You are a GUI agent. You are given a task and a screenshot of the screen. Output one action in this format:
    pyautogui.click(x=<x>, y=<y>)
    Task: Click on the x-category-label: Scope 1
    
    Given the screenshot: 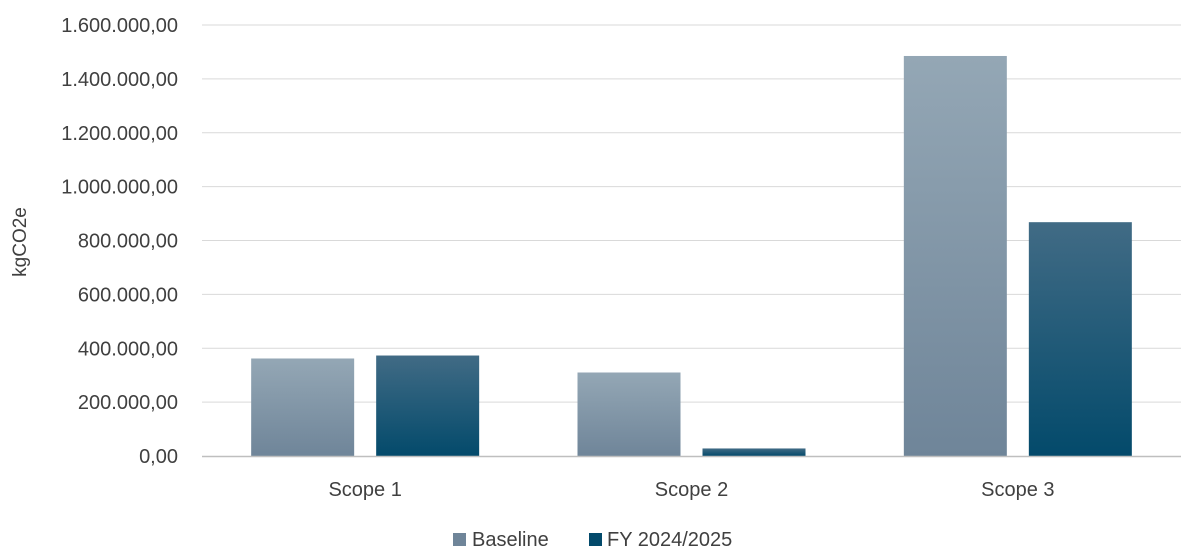 What is the action you would take?
    pyautogui.click(x=364, y=490)
    